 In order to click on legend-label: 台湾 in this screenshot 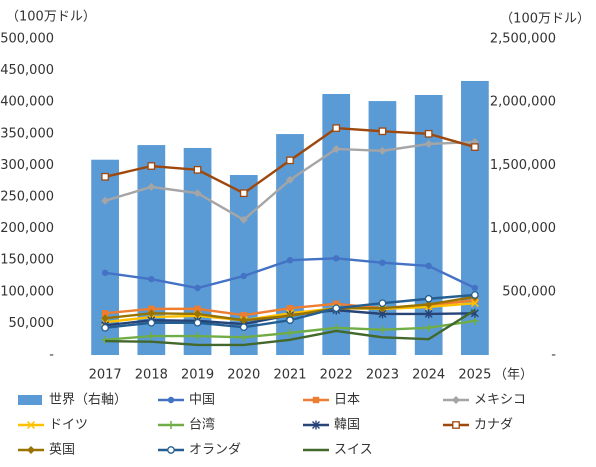, I will do `click(202, 425)`.